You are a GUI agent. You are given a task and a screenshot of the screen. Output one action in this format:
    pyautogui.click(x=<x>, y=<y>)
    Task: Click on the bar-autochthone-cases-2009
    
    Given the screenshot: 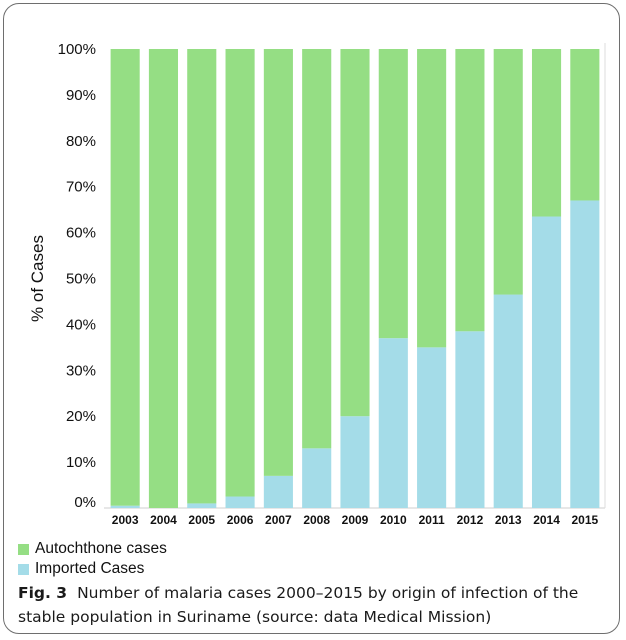 What is the action you would take?
    pyautogui.click(x=355, y=233)
    